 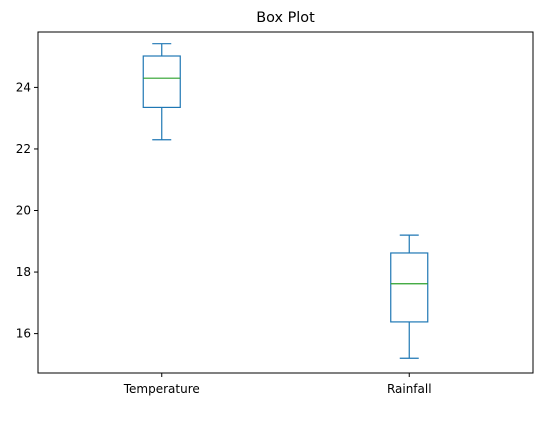 I want to click on box-temperature, so click(x=161, y=92).